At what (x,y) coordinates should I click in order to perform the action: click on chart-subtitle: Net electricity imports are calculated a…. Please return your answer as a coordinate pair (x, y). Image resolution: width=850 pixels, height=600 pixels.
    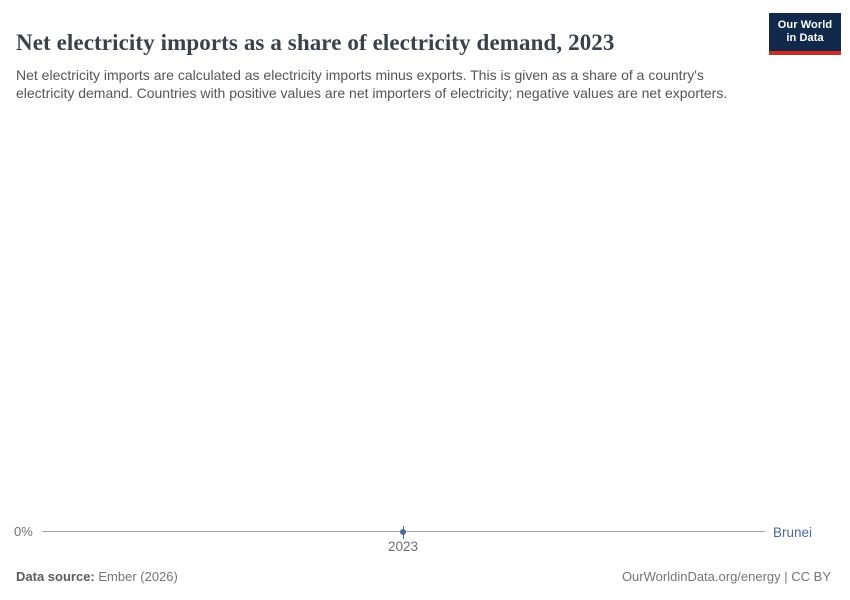
    Looking at the image, I should click on (372, 84).